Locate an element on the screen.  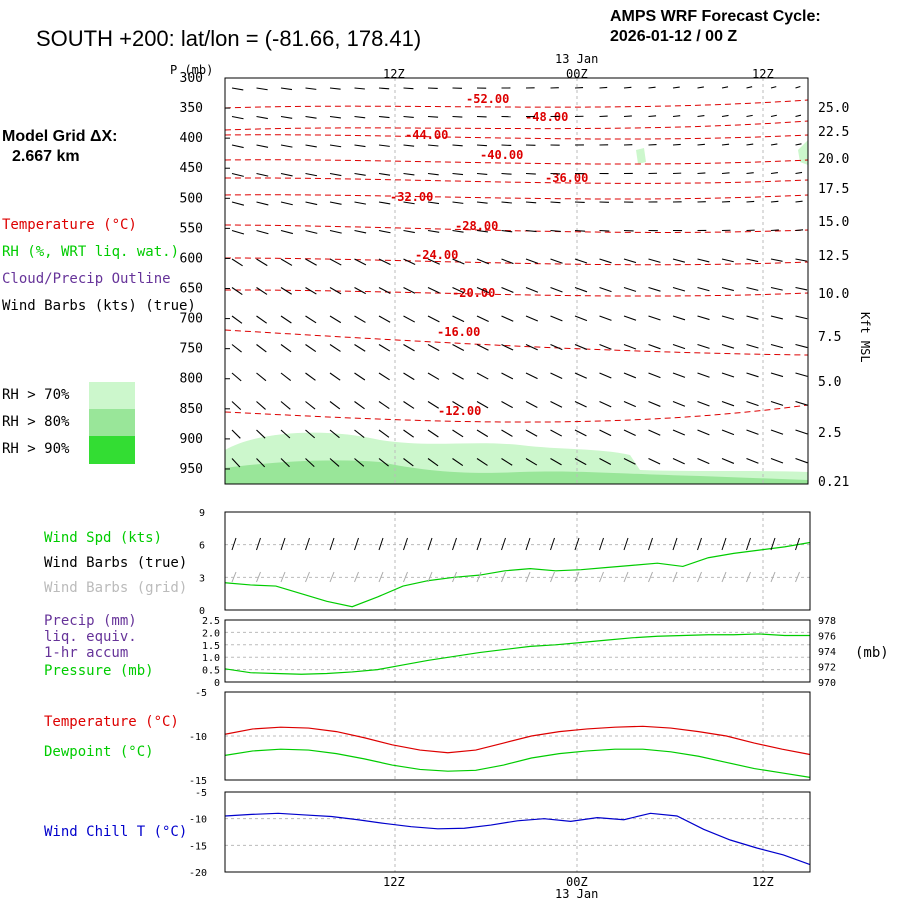
legend-wind-barbs-grid: Wind Barbs (grid) is located at coordinates (116, 588).